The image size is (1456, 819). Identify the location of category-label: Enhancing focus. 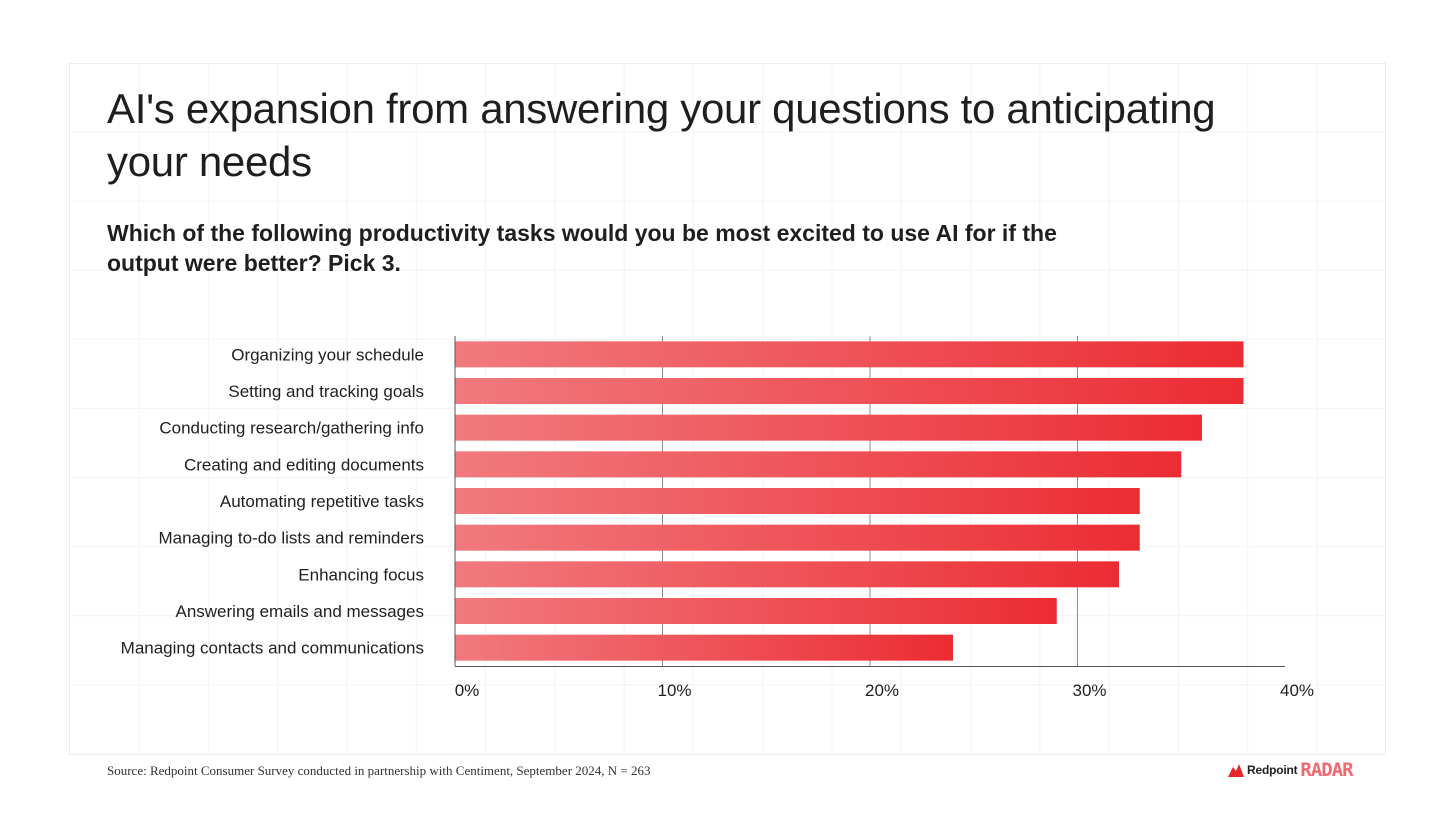
(361, 574).